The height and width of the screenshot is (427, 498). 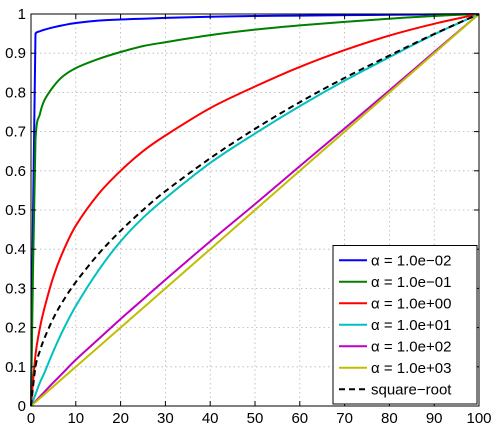 What do you see at coordinates (411, 389) in the screenshot?
I see `legend-label: square−root` at bounding box center [411, 389].